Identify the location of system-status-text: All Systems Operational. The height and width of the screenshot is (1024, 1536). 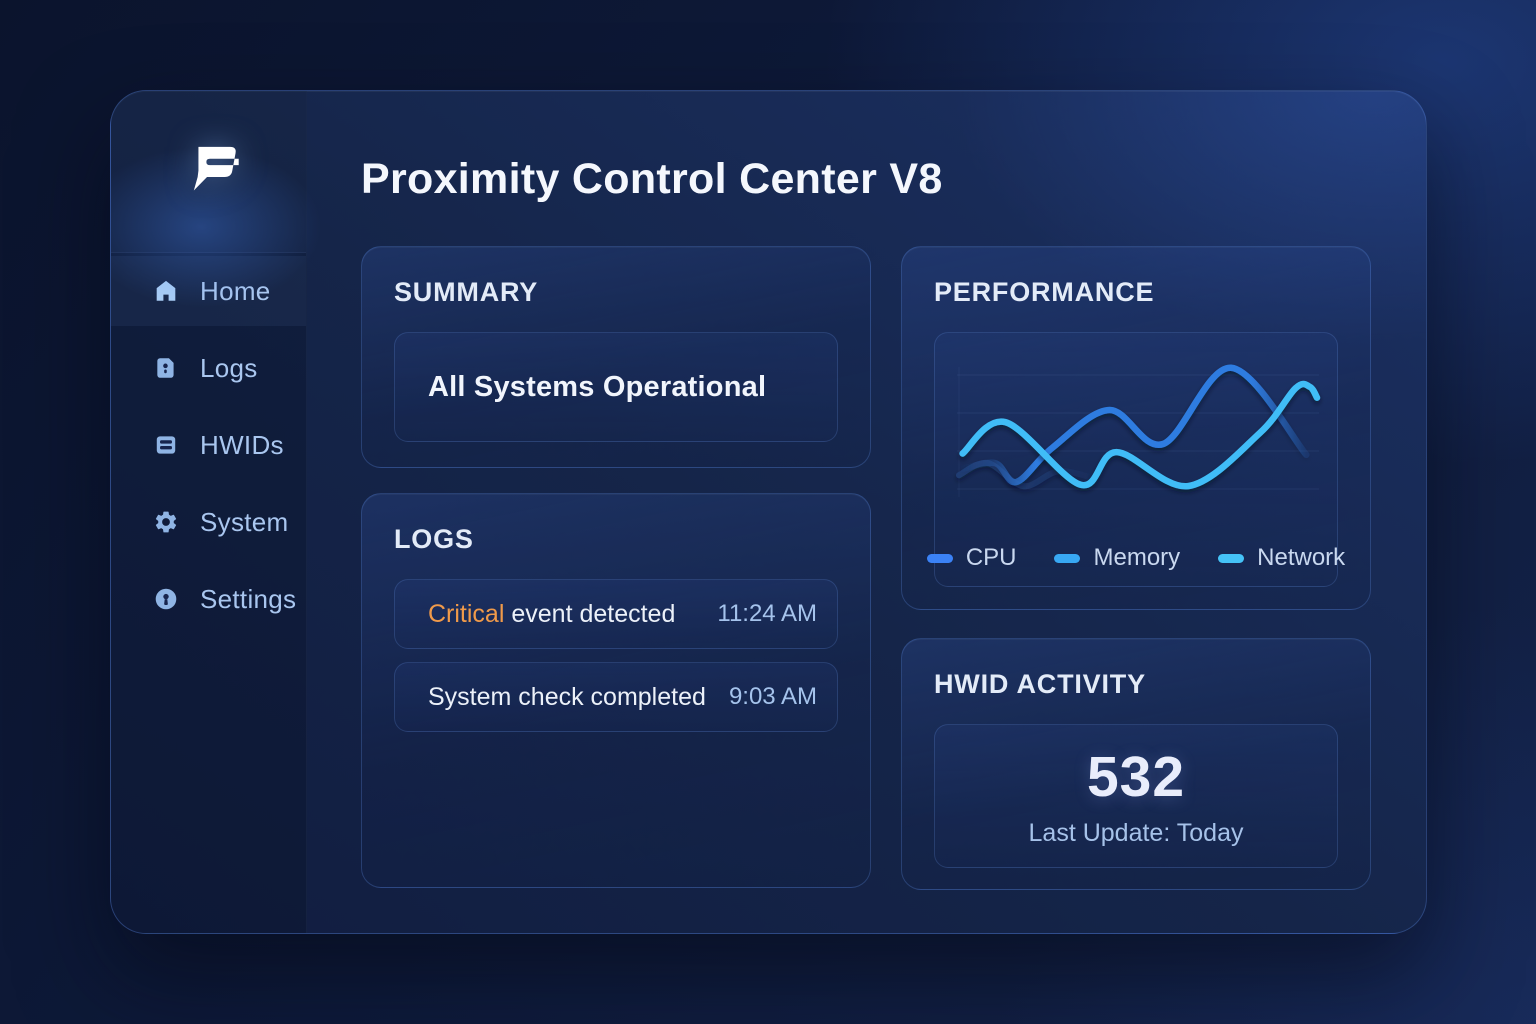
(597, 386).